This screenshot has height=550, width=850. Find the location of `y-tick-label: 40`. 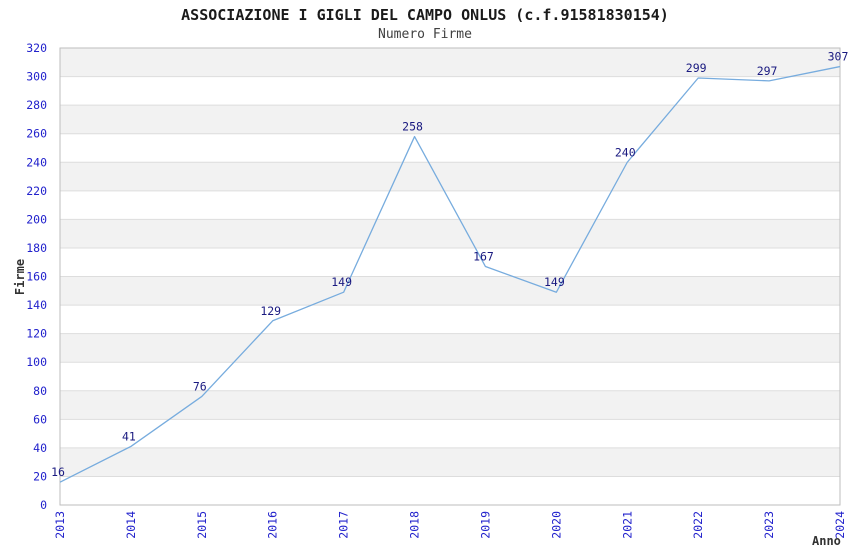

y-tick-label: 40 is located at coordinates (40, 448).